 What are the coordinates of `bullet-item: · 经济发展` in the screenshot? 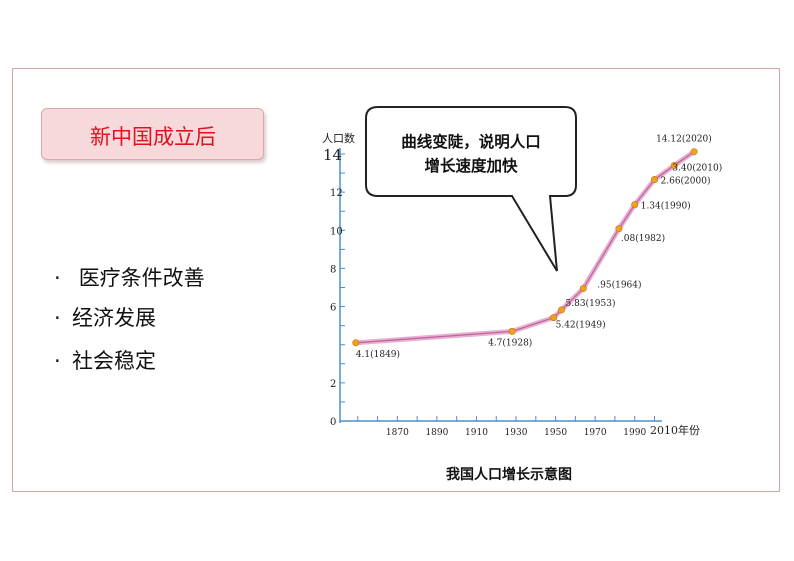 It's located at (105, 317).